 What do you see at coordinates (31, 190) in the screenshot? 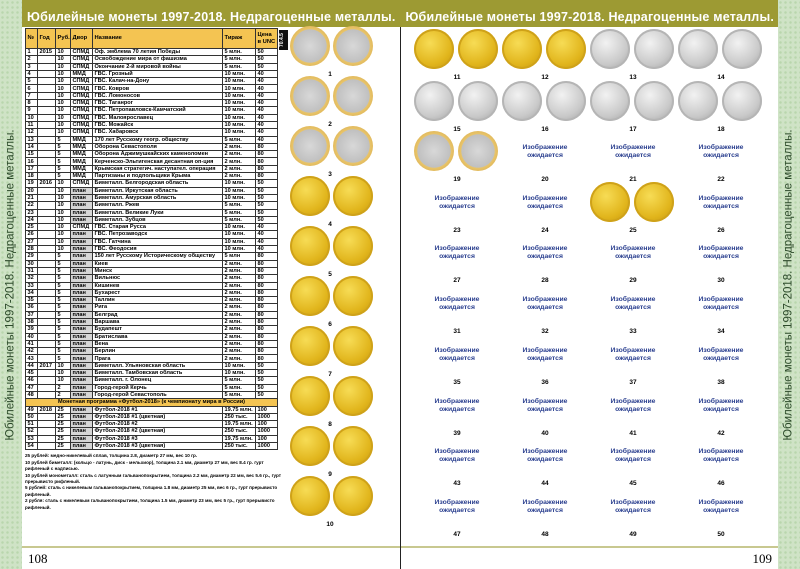
I see `cell-number: 20` at bounding box center [31, 190].